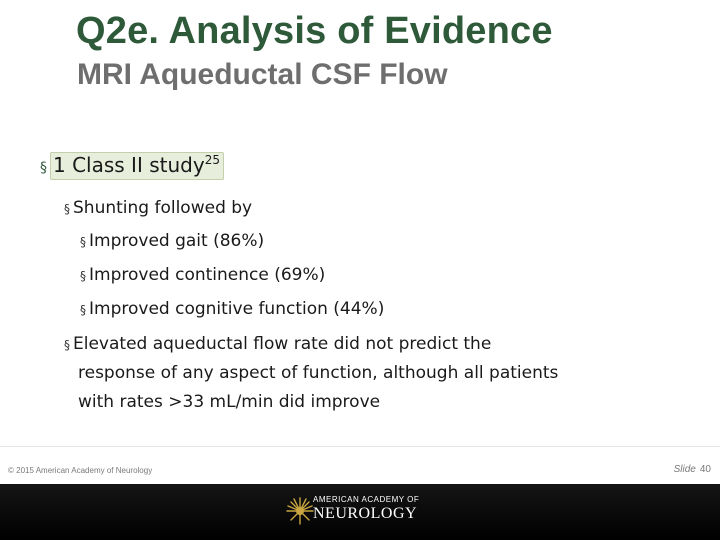 This screenshot has height=540, width=720. Describe the element at coordinates (129, 165) in the screenshot. I see `bullet-main-text: 1 Class II study` at that location.